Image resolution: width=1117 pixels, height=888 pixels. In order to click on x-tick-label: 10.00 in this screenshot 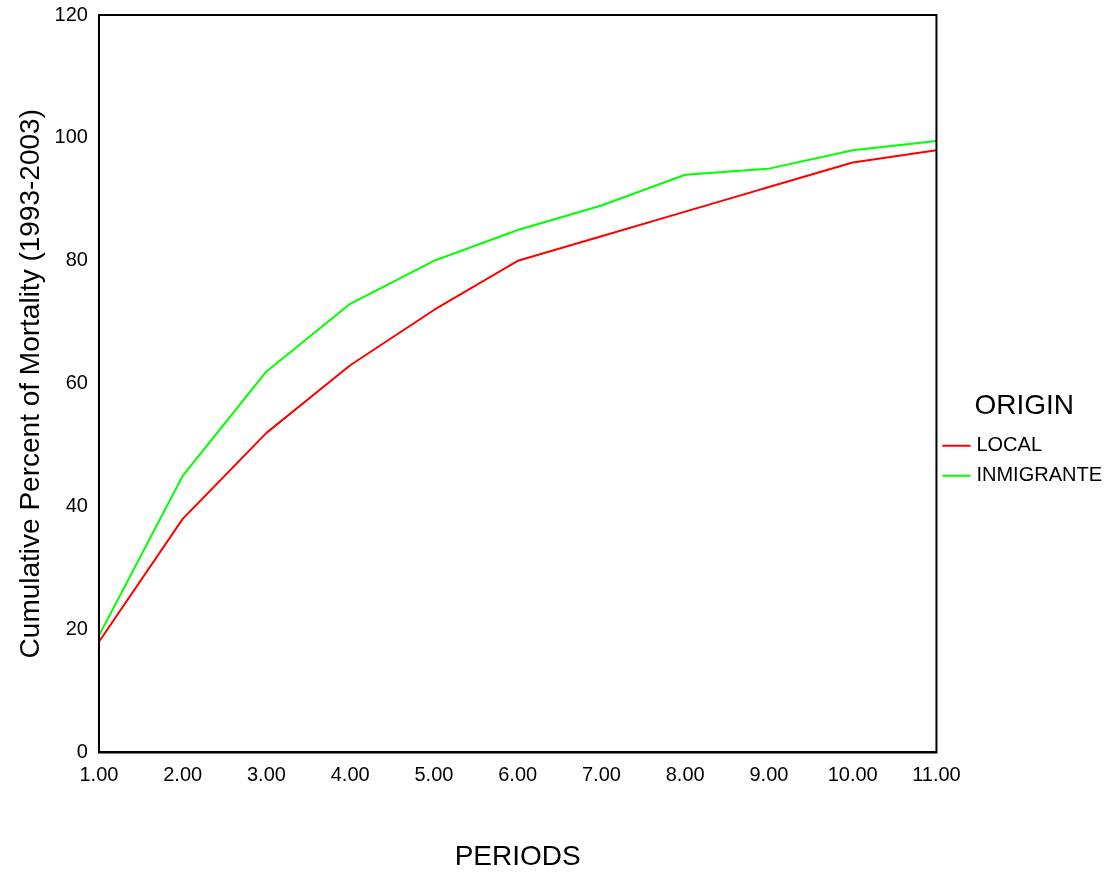, I will do `click(852, 773)`.